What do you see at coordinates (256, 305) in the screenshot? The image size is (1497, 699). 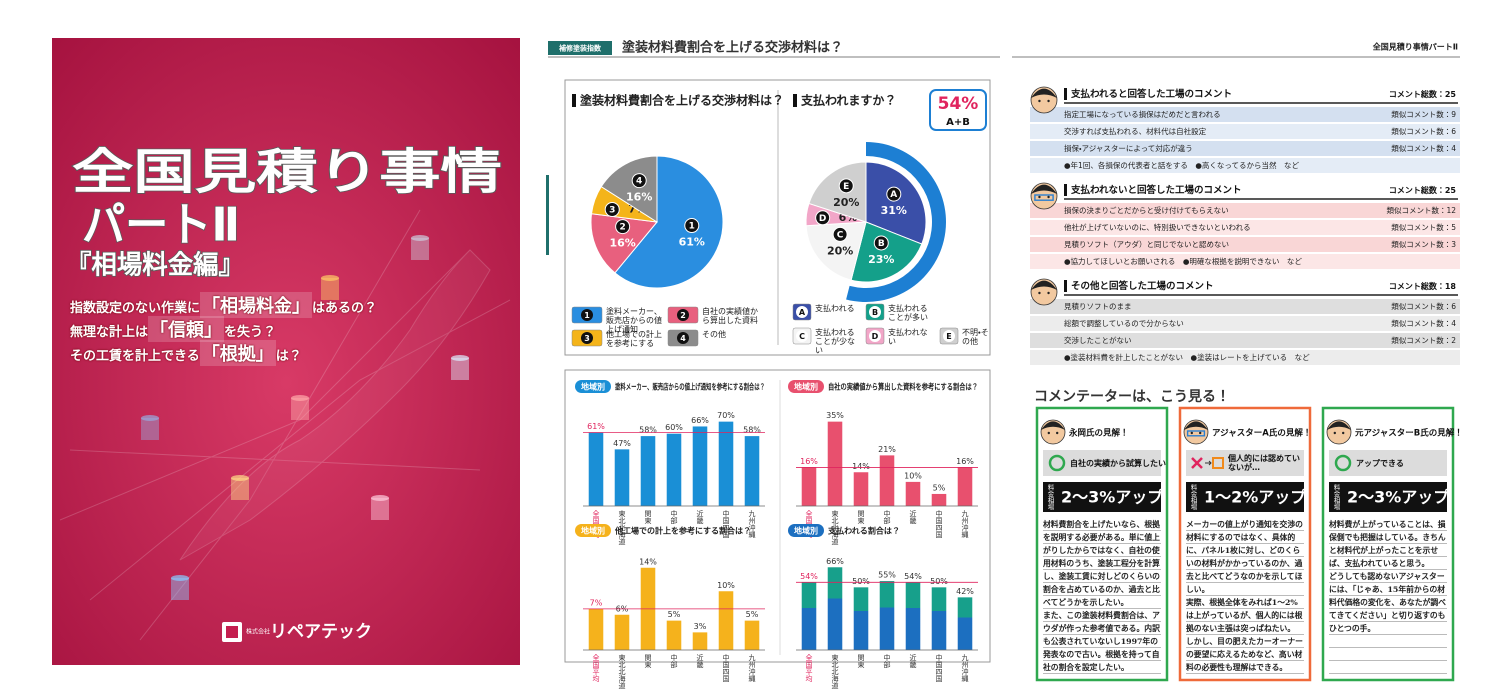 I see `cover-keyword: 「相場料金」` at bounding box center [256, 305].